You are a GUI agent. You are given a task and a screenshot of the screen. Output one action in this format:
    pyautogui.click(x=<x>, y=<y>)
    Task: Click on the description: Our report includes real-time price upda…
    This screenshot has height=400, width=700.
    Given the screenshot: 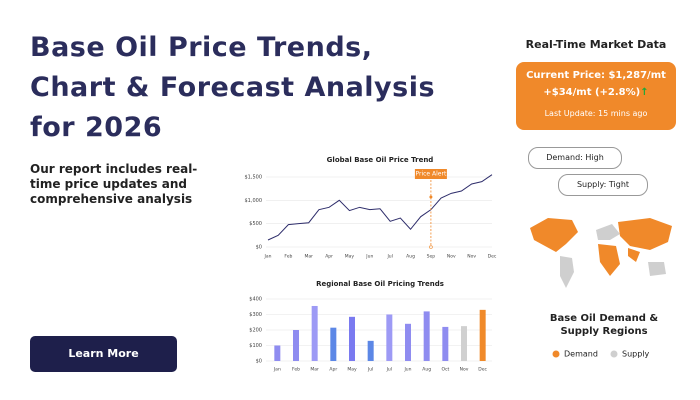 What is the action you would take?
    pyautogui.click(x=114, y=184)
    